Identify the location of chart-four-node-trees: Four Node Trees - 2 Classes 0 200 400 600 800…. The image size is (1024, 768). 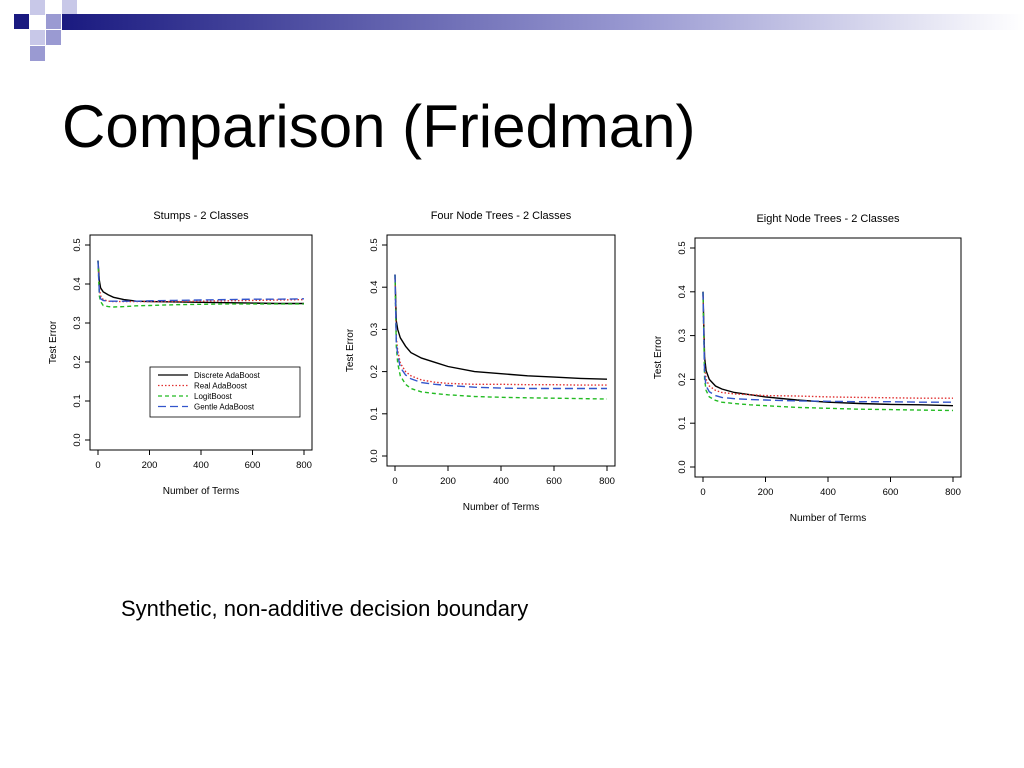
(480, 361).